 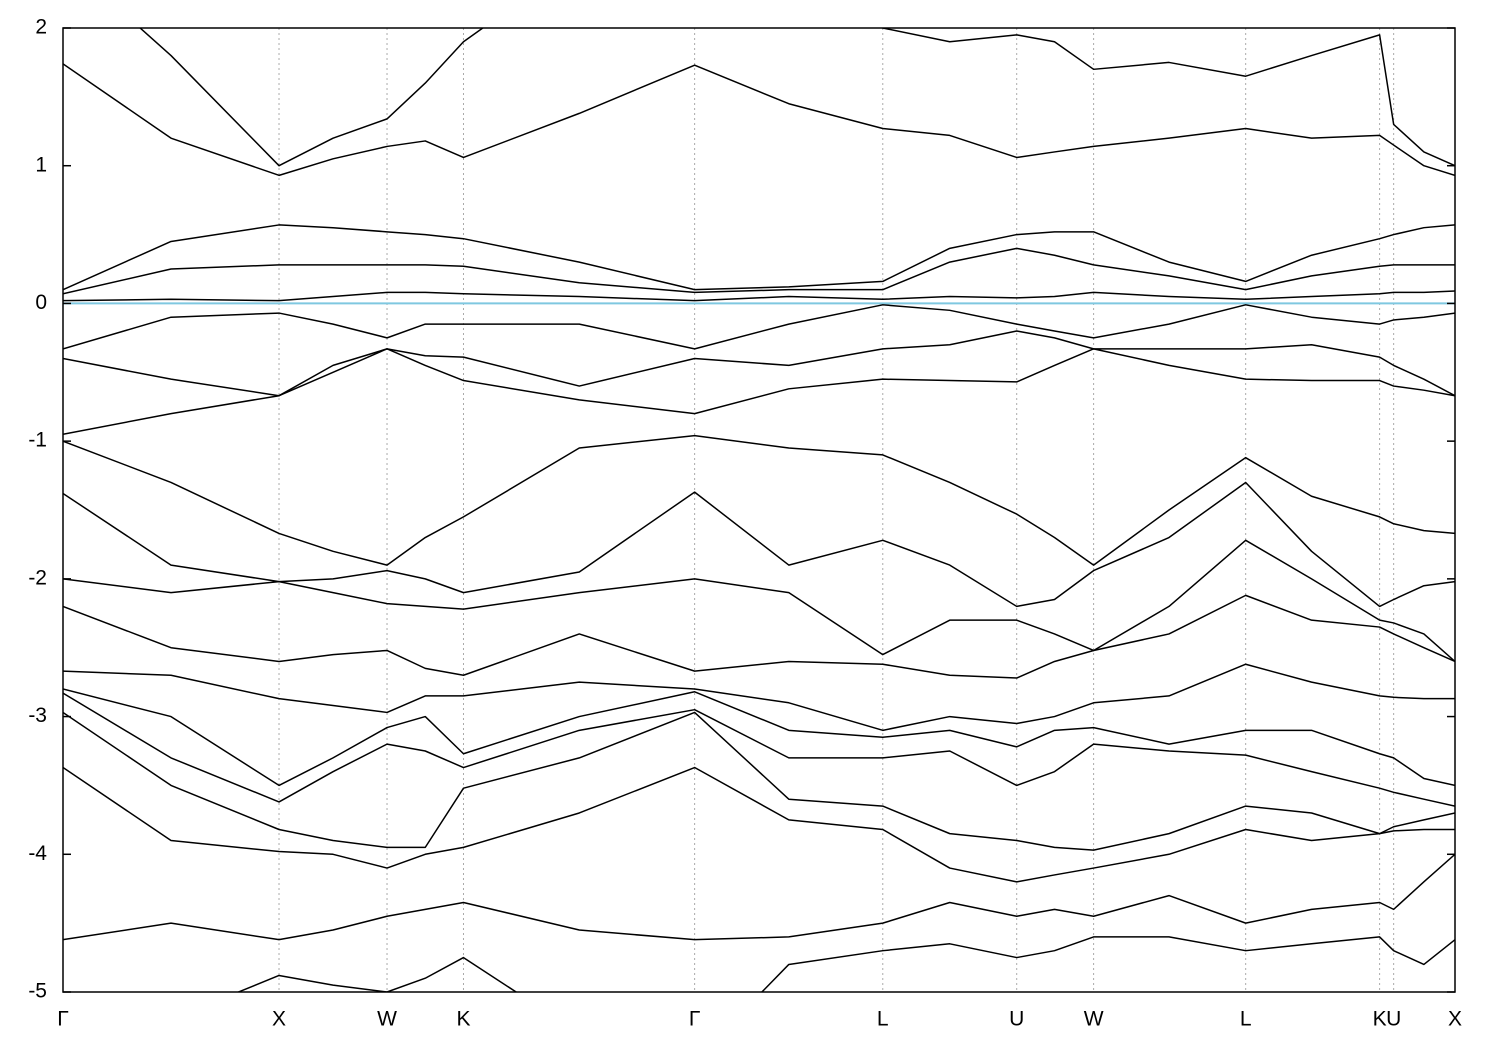 What do you see at coordinates (37, 853) in the screenshot?
I see `y-tick-label: -4` at bounding box center [37, 853].